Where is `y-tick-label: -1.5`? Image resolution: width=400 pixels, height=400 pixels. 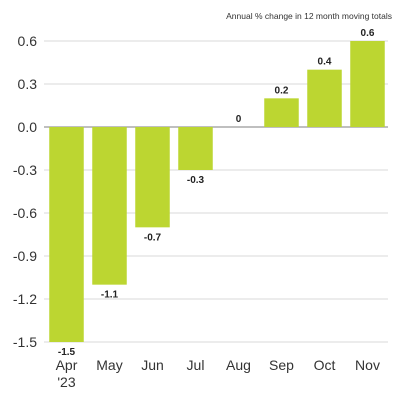
y-tick-label: -1.5 is located at coordinates (25, 342).